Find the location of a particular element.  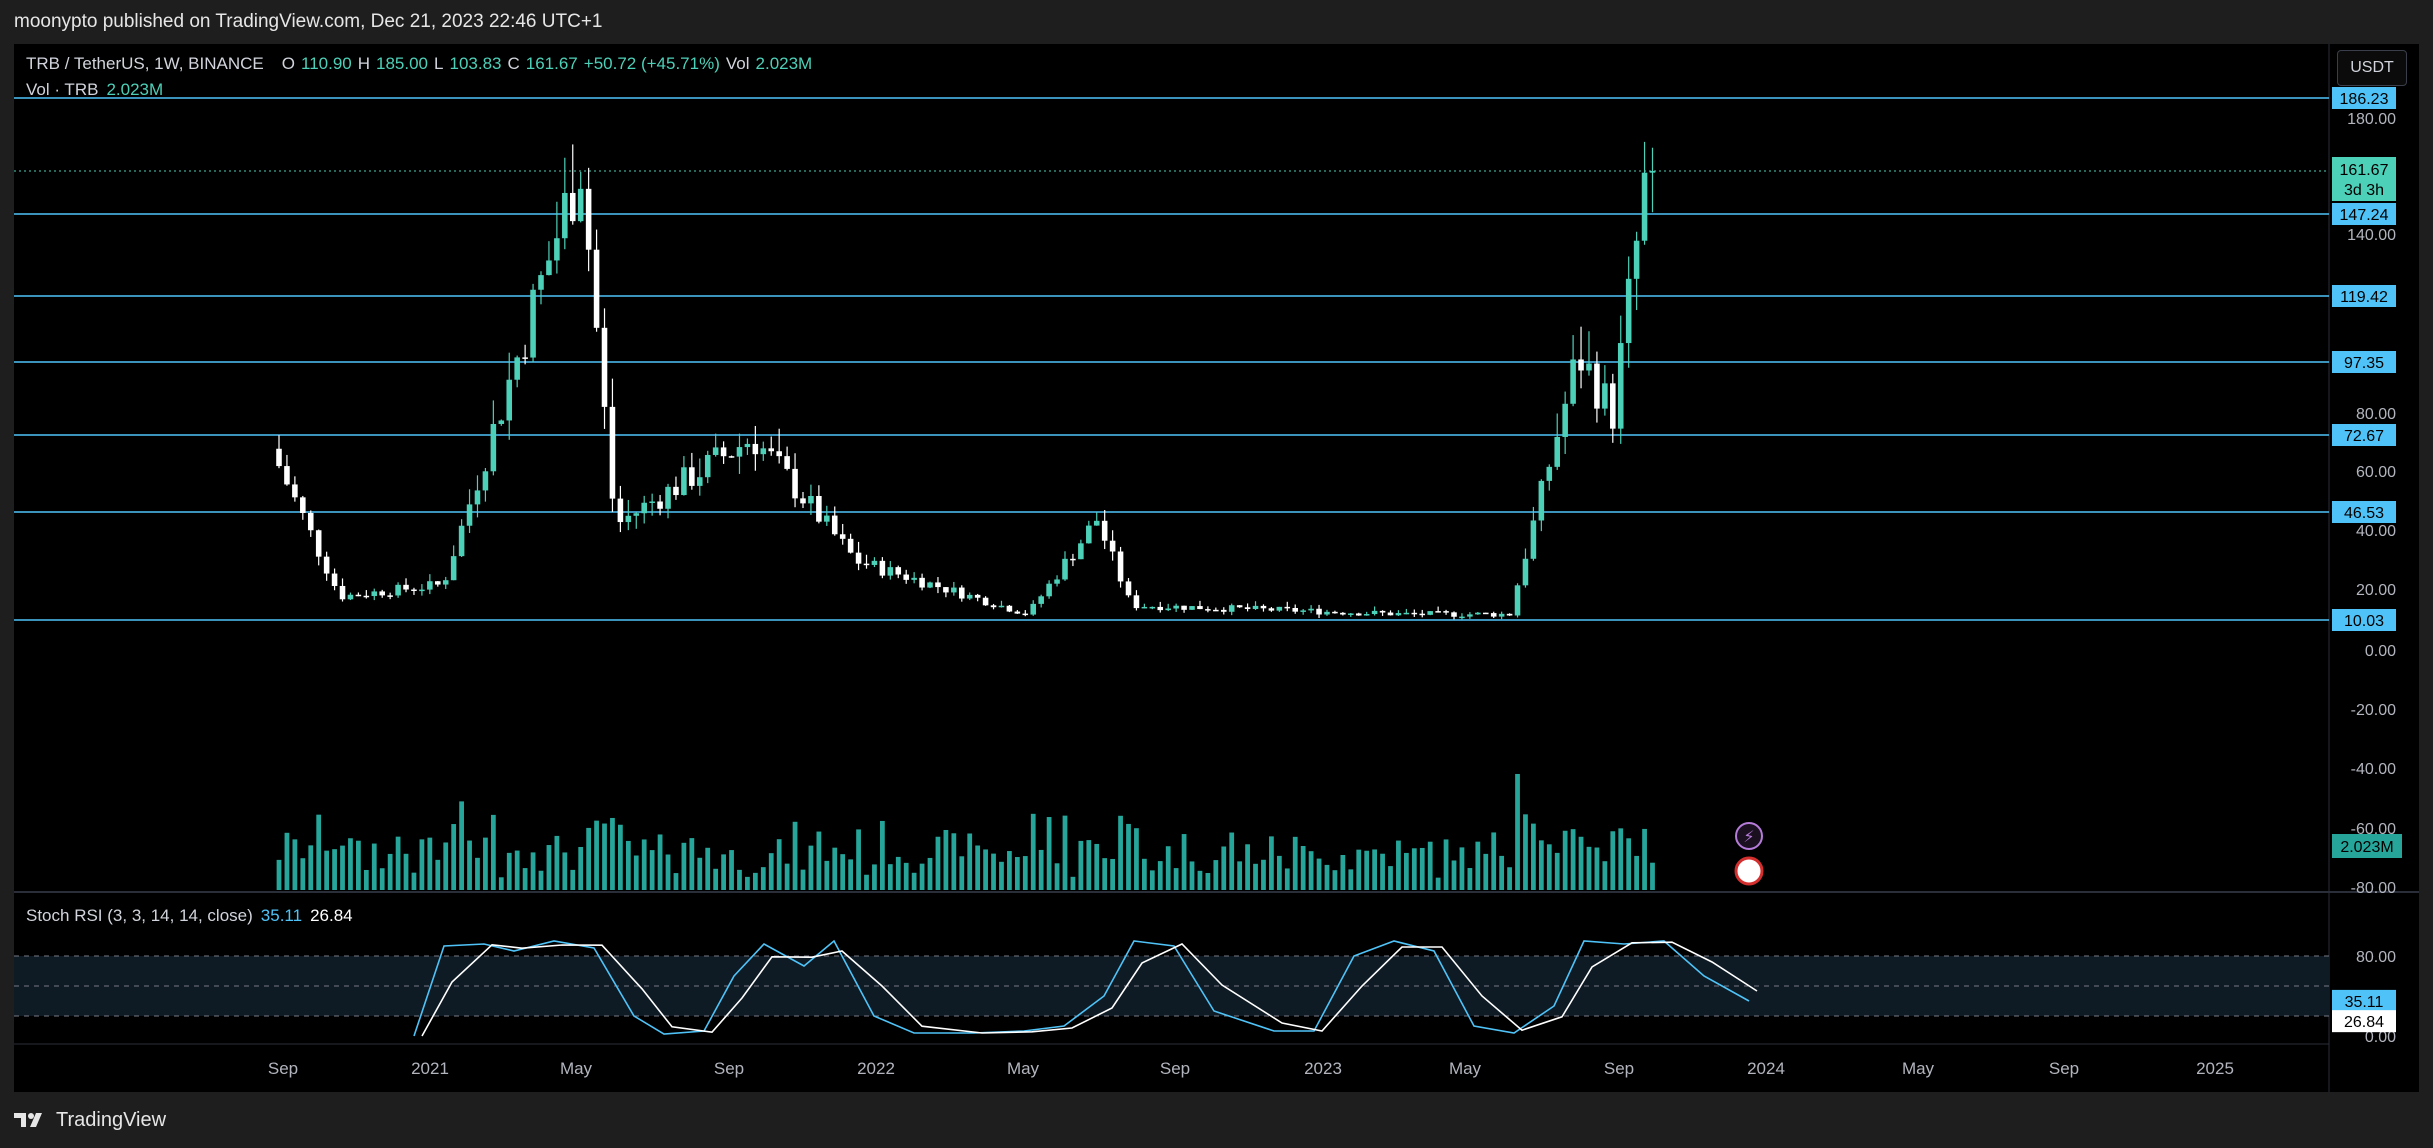

stoch-d-value: 26.84 is located at coordinates (331, 915).